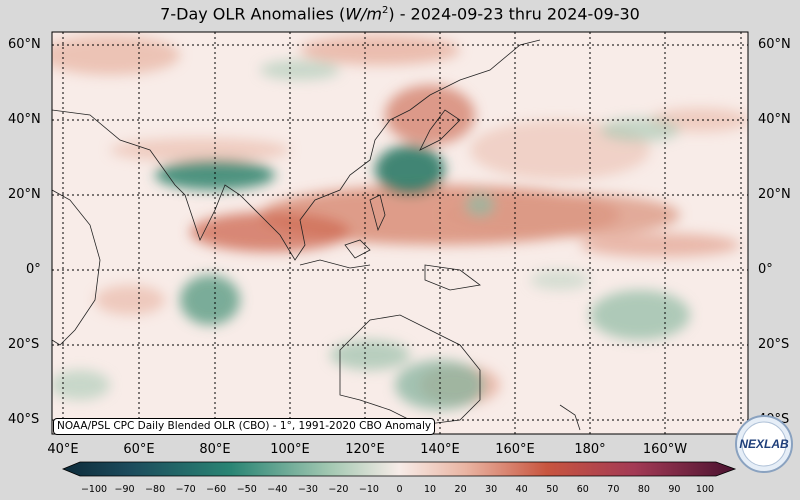 This screenshot has width=800, height=500. What do you see at coordinates (515, 449) in the screenshot?
I see `lon-label: 160°E` at bounding box center [515, 449].